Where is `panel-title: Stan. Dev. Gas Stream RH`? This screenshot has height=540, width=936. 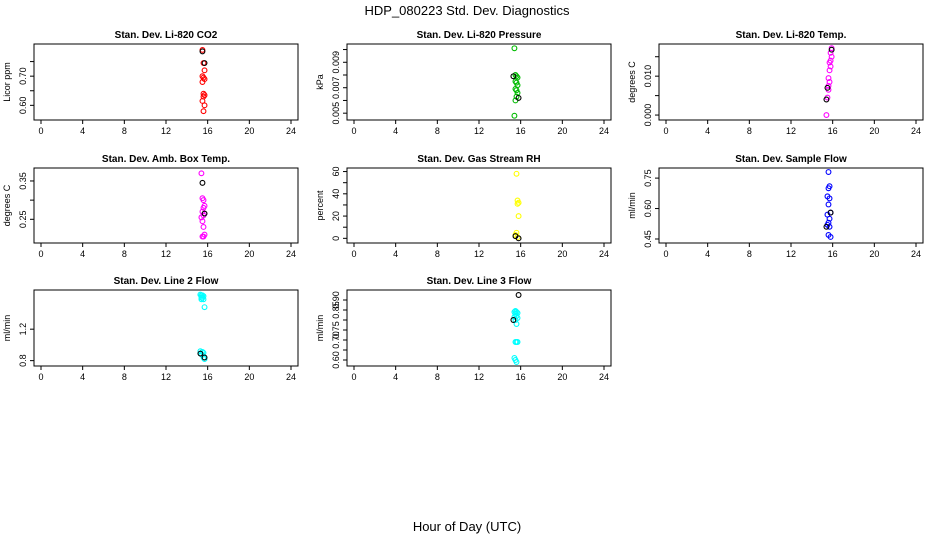
panel-title: Stan. Dev. Gas Stream RH is located at coordinates (478, 159).